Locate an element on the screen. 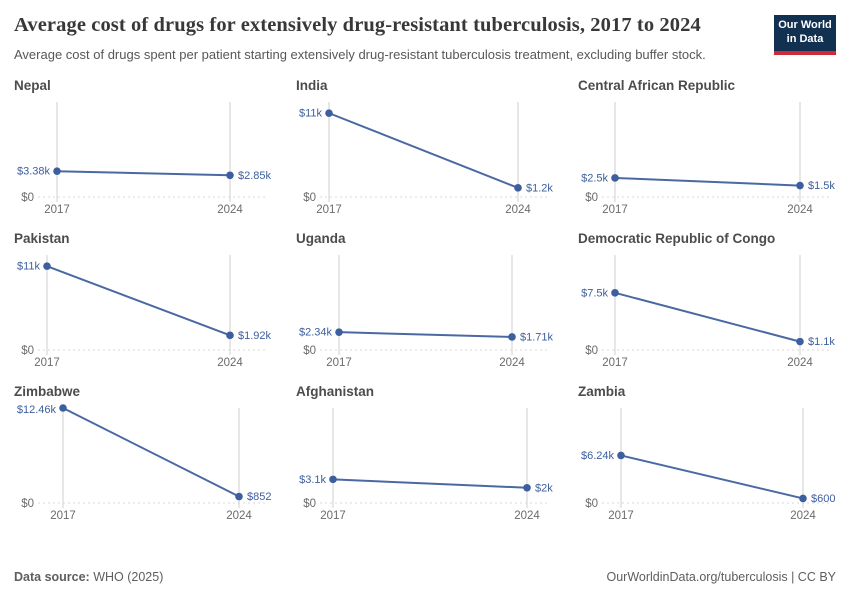 The height and width of the screenshot is (600, 850). panel-plot-zambia: $0 2017 2024 $6.24k $600 is located at coordinates (708, 465).